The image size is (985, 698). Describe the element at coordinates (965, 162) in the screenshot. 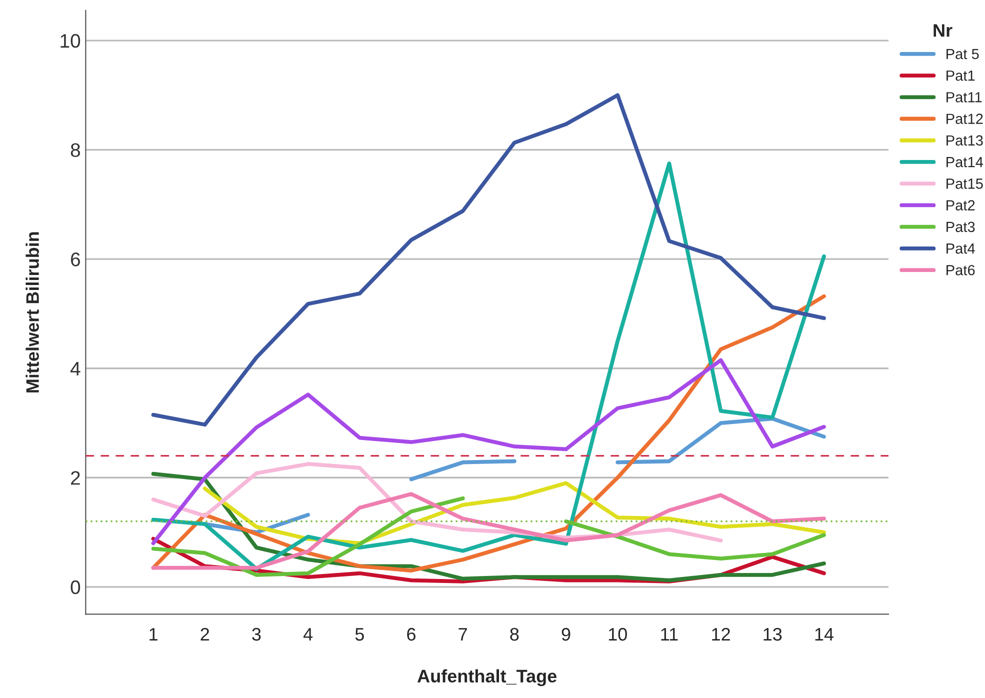

I see `legend-label: Pat14` at that location.